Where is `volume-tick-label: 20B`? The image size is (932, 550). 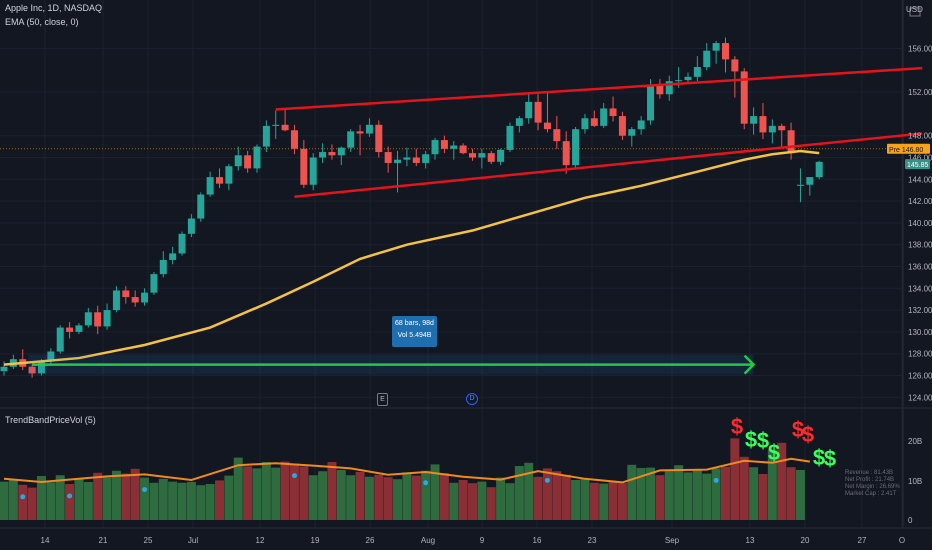 volume-tick-label: 20B is located at coordinates (915, 441).